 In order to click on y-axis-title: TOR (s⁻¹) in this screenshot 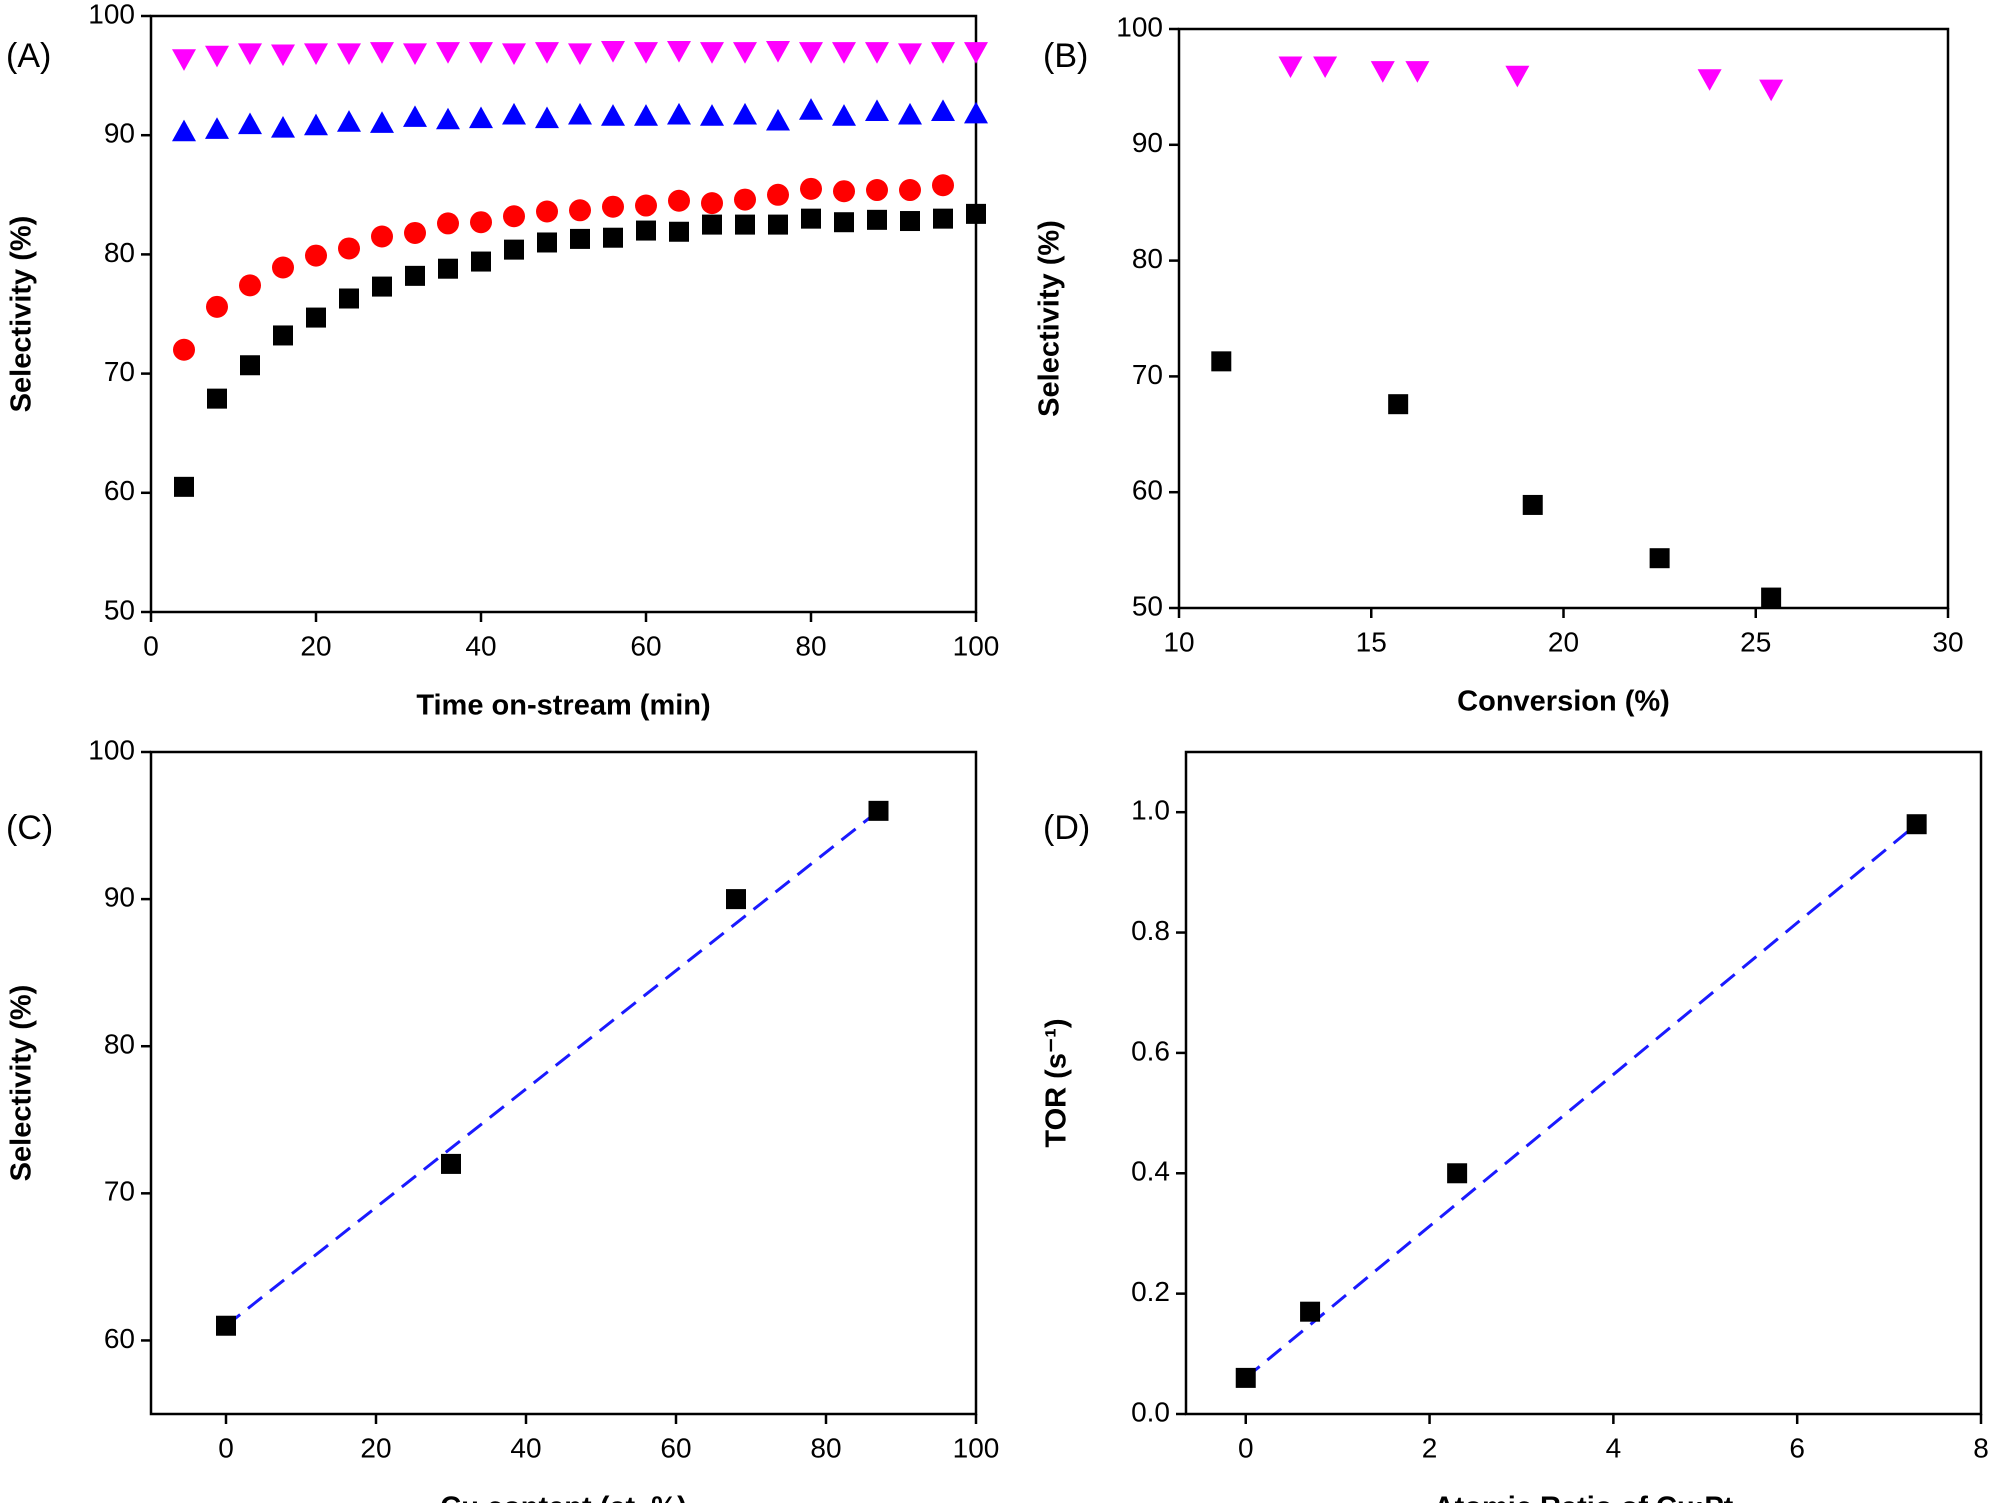, I will do `click(1057, 1082)`.